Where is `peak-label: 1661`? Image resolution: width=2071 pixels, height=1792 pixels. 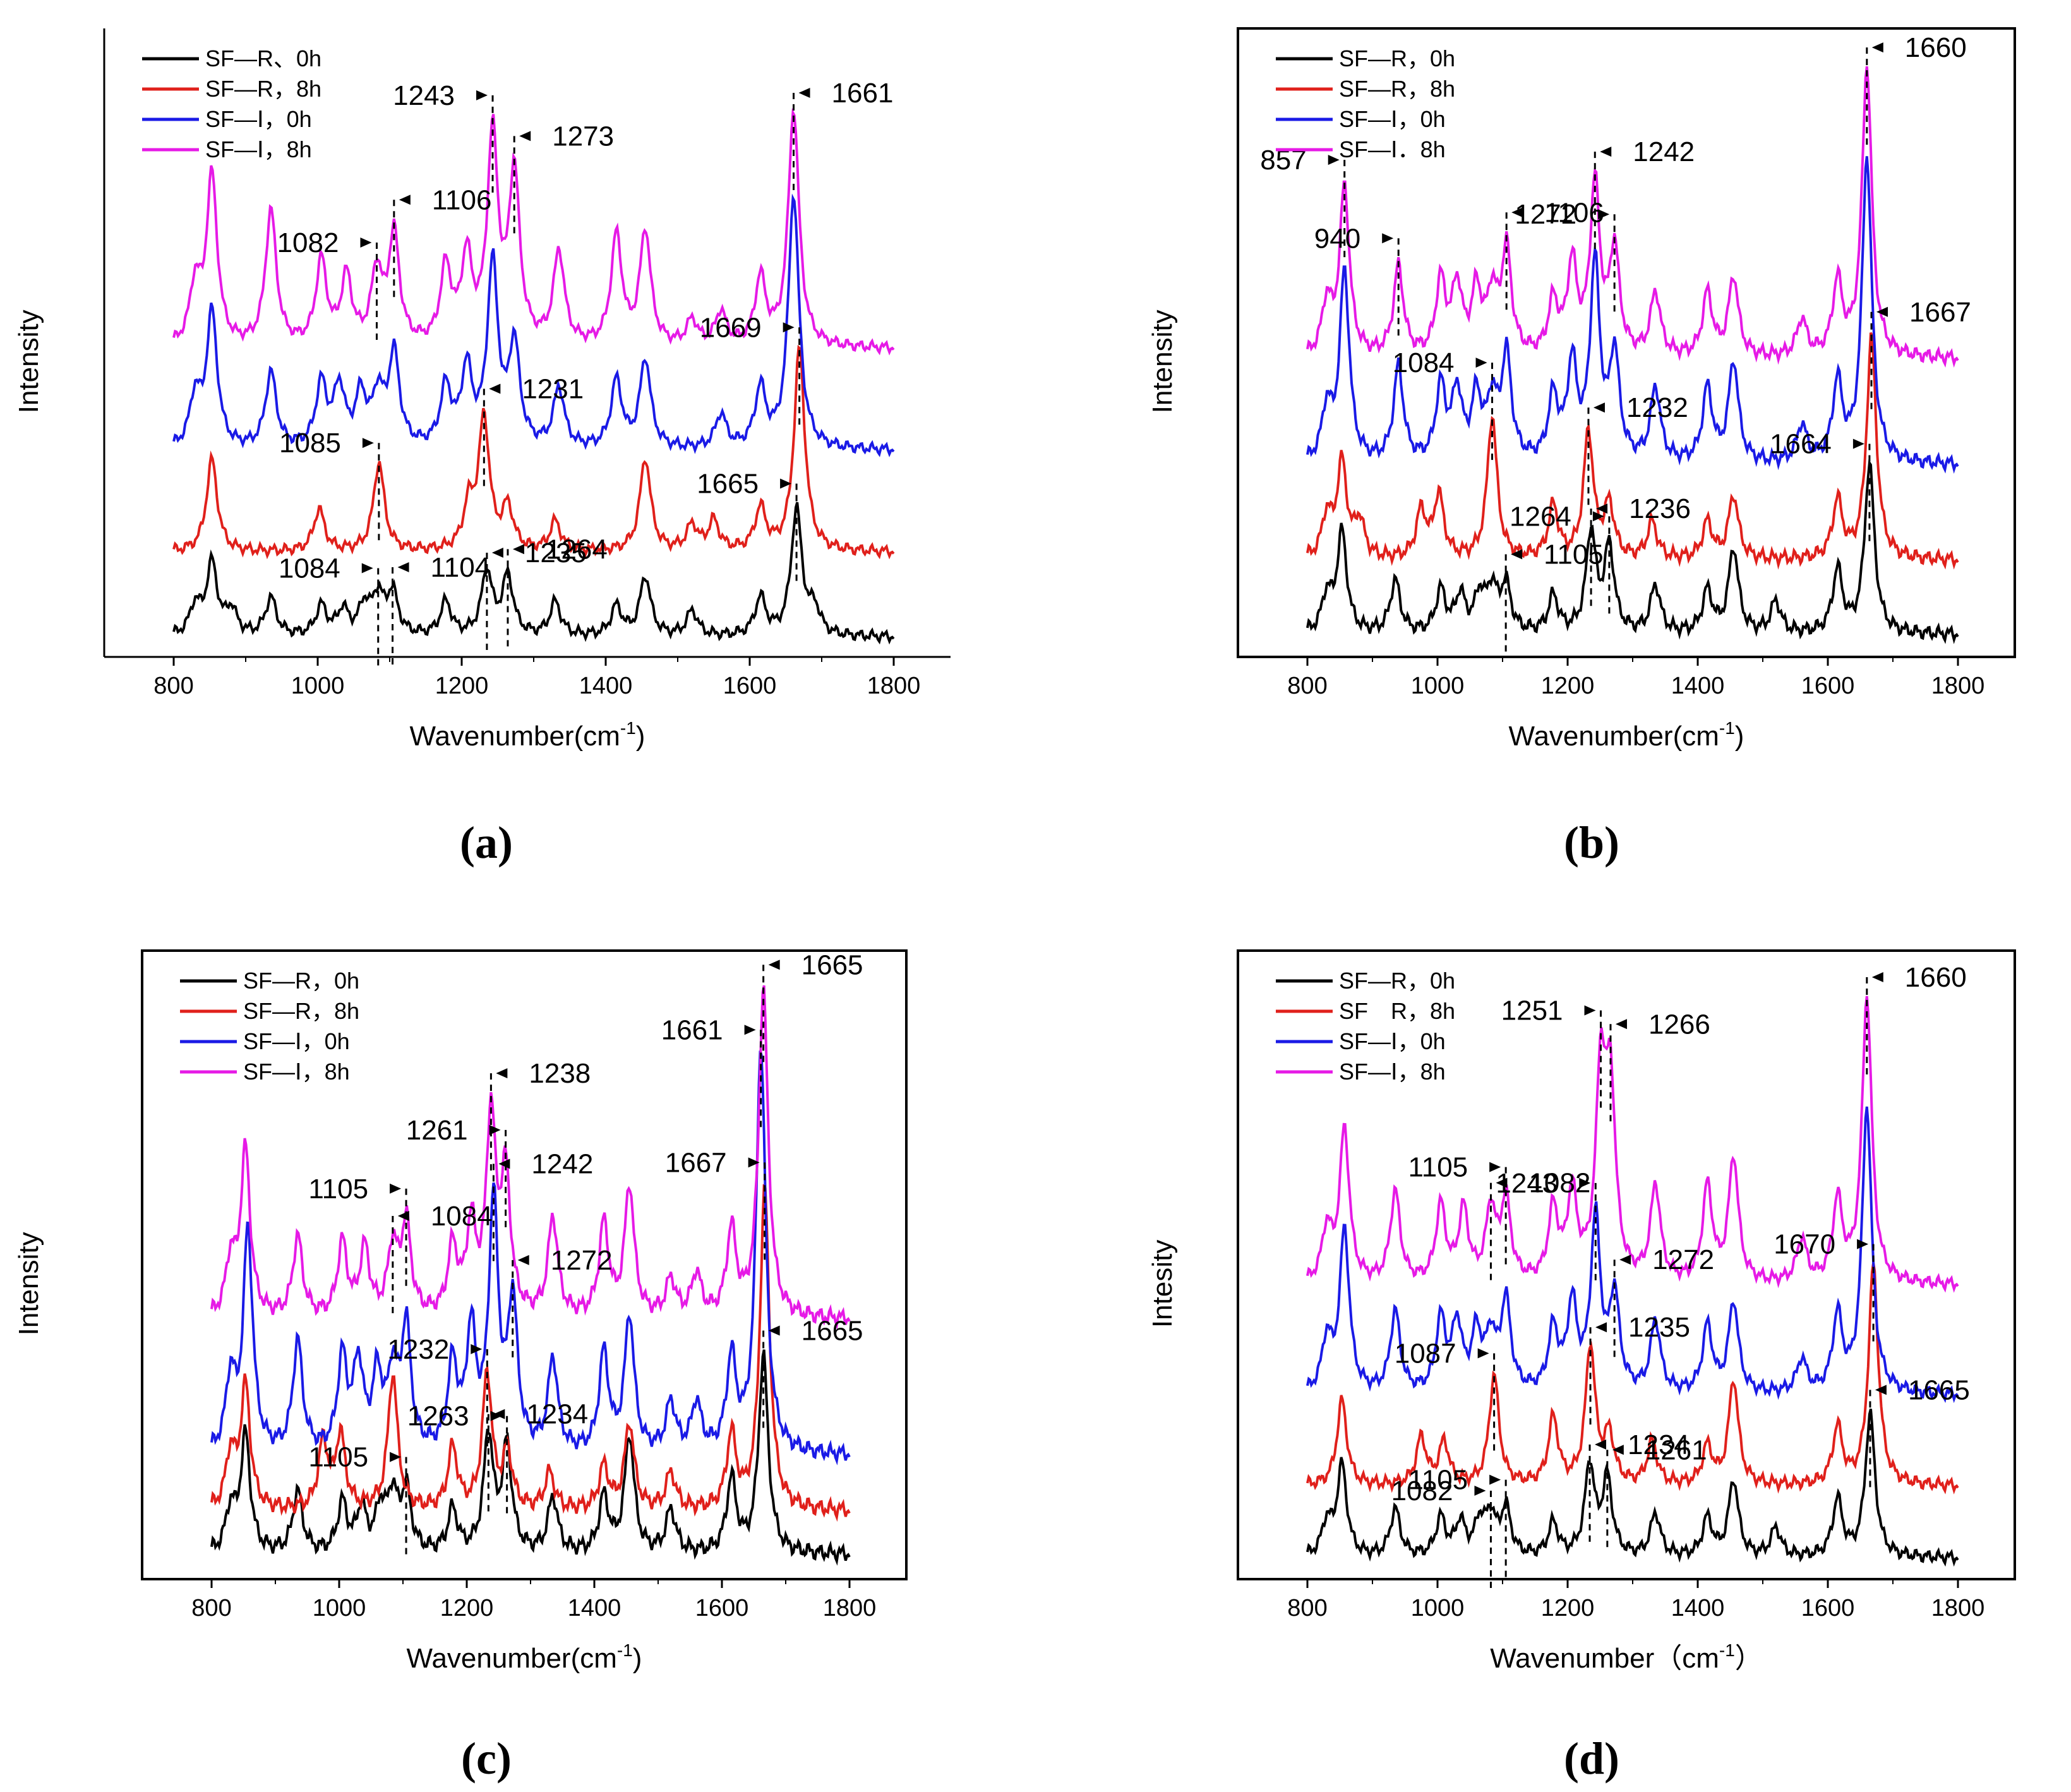
peak-label: 1661 is located at coordinates (692, 1029).